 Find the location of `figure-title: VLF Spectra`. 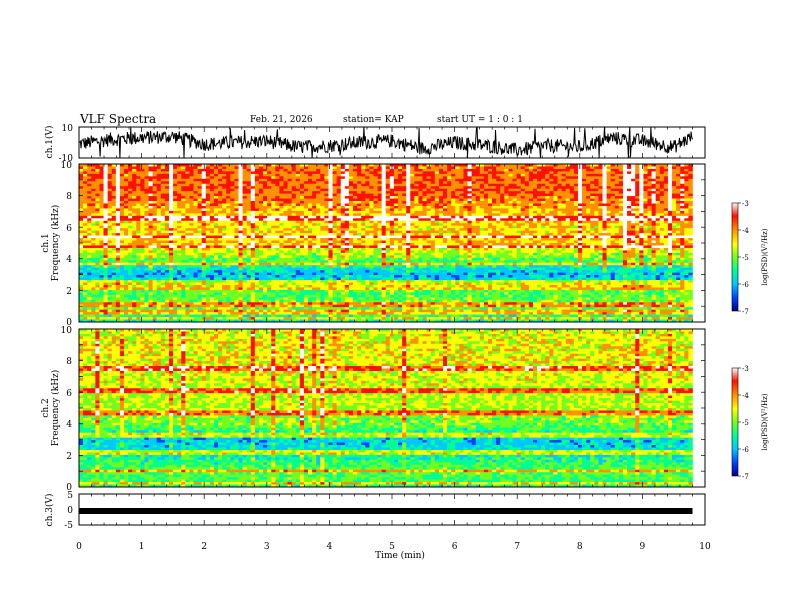

figure-title: VLF Spectra is located at coordinates (117, 119).